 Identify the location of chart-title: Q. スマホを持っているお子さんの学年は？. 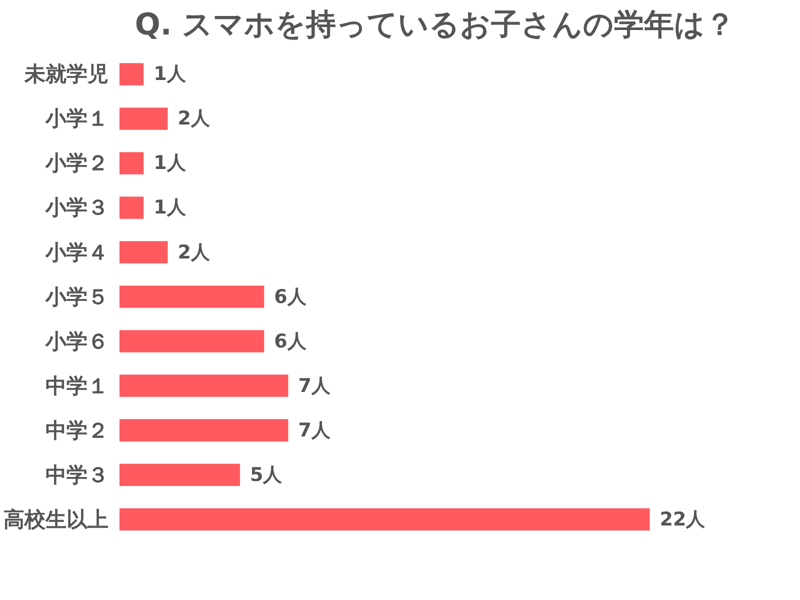
(435, 25).